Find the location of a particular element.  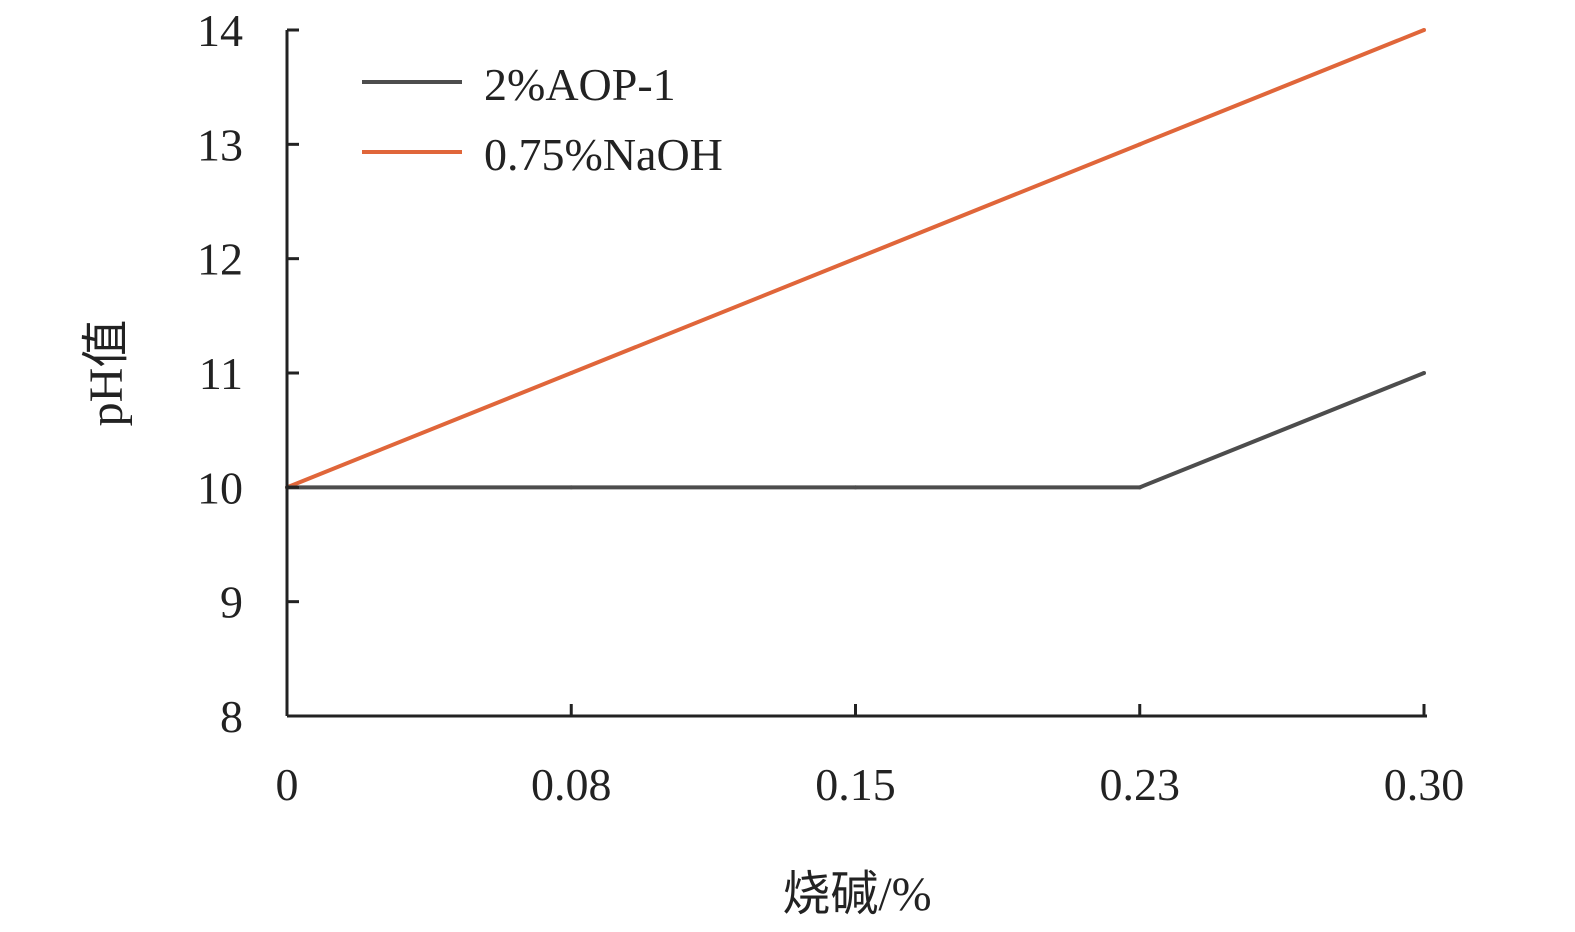

y-axis-ticks: 8 9 10 11 12 13 14 is located at coordinates (248, 373).